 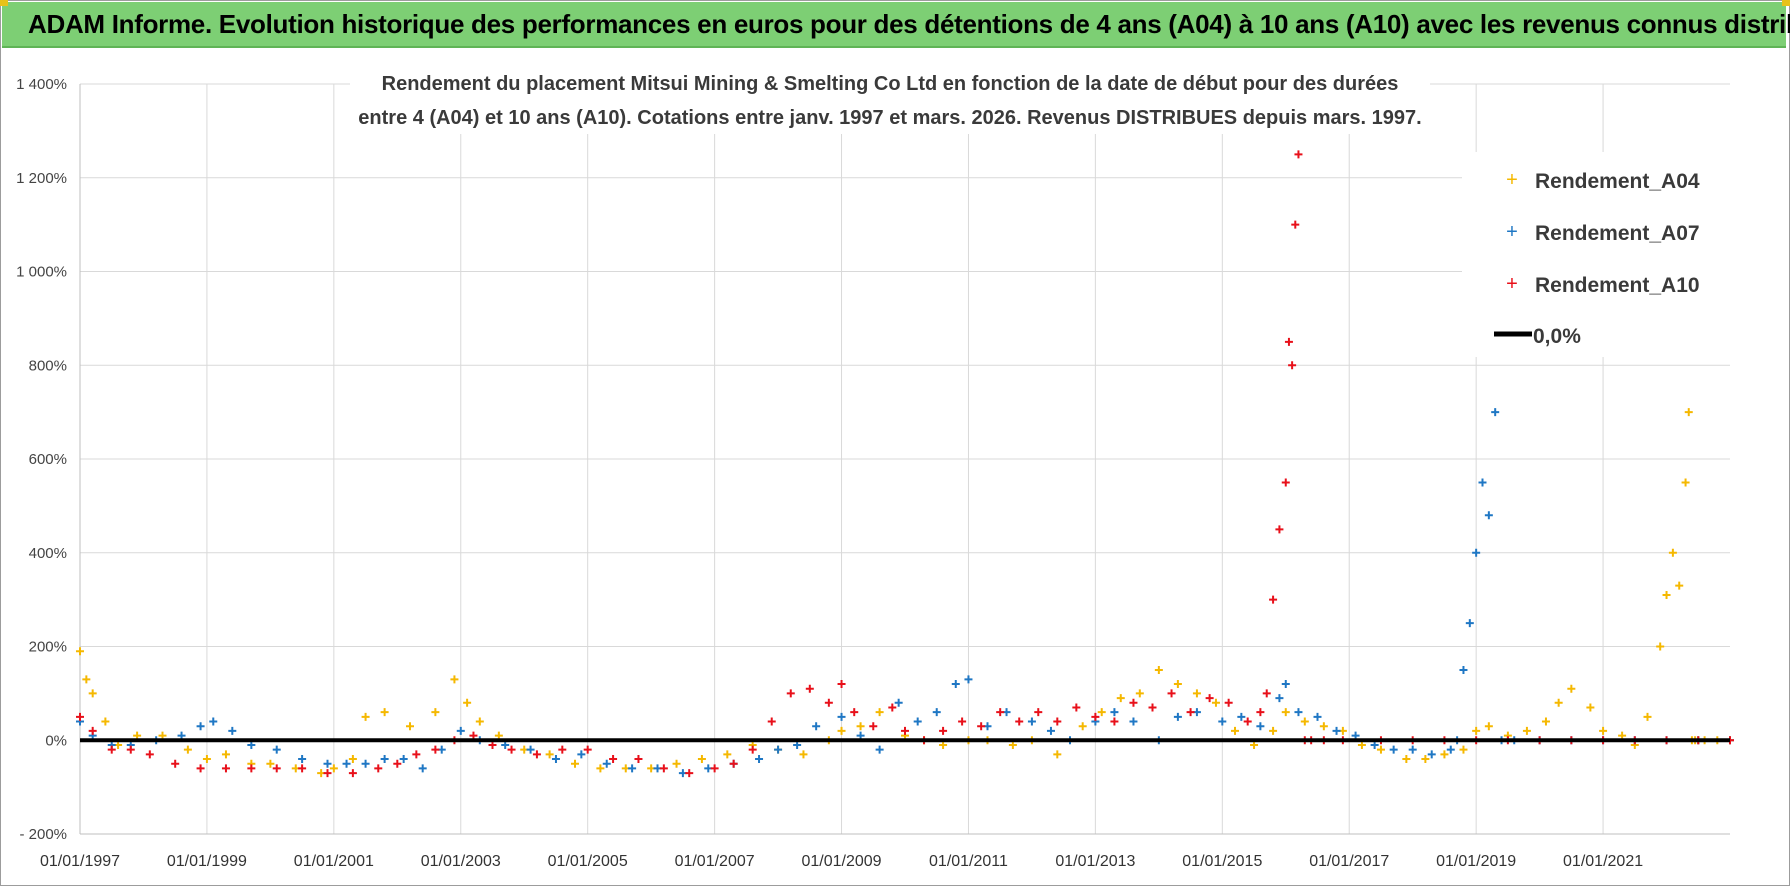 I want to click on x-tick-label: 01/01/2007, so click(x=715, y=861).